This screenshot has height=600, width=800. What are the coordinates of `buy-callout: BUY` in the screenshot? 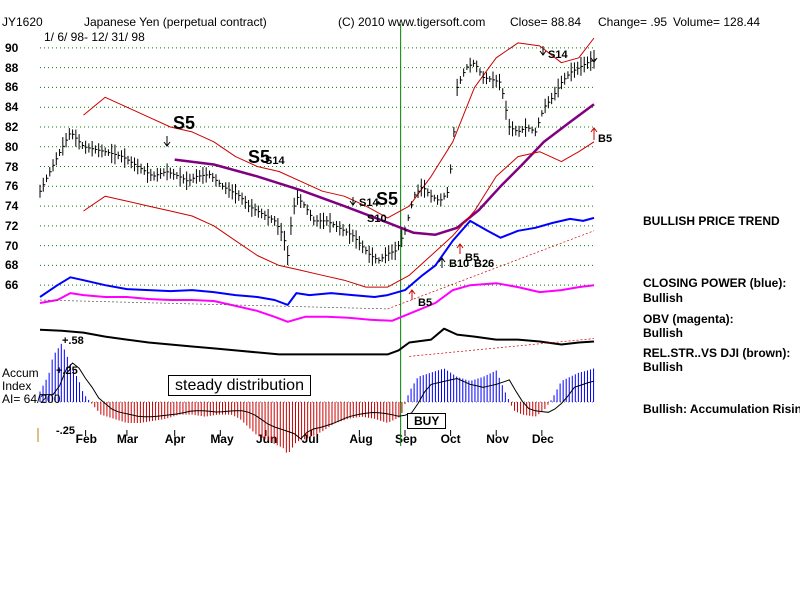 It's located at (427, 421).